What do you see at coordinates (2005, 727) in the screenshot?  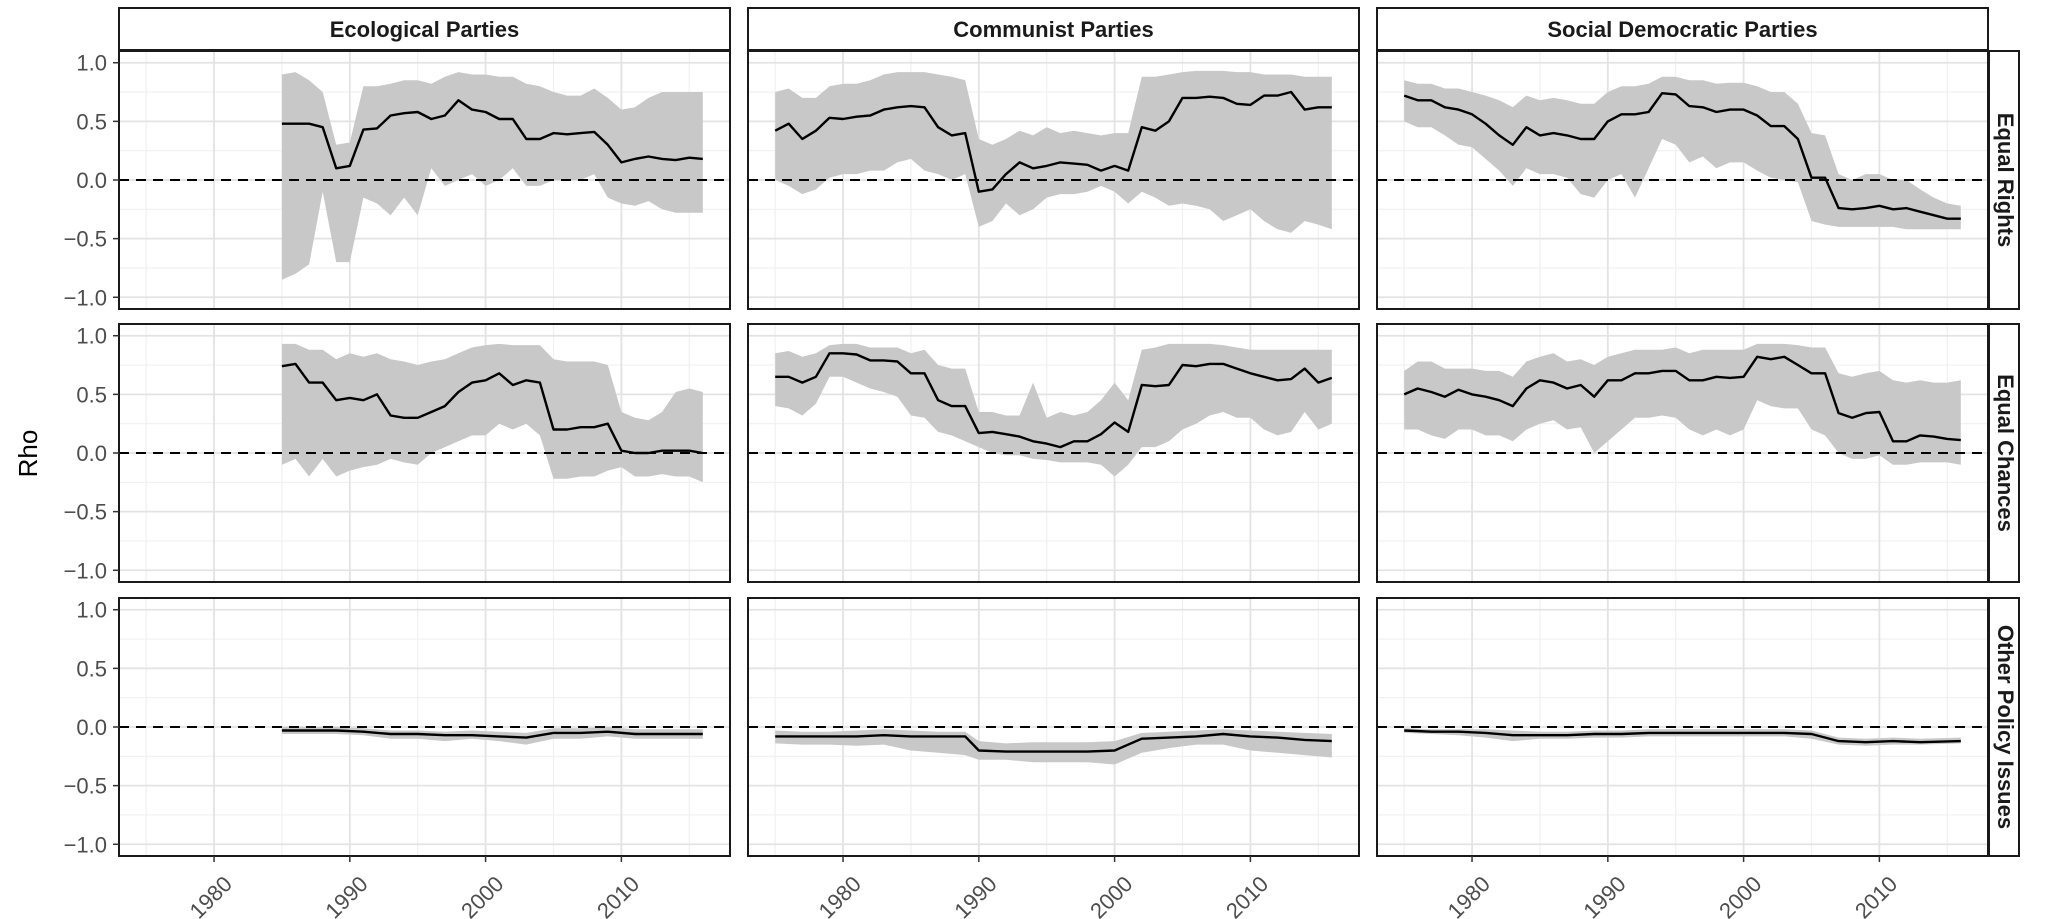 I see `row-strip-label: Other Policy Issues` at bounding box center [2005, 727].